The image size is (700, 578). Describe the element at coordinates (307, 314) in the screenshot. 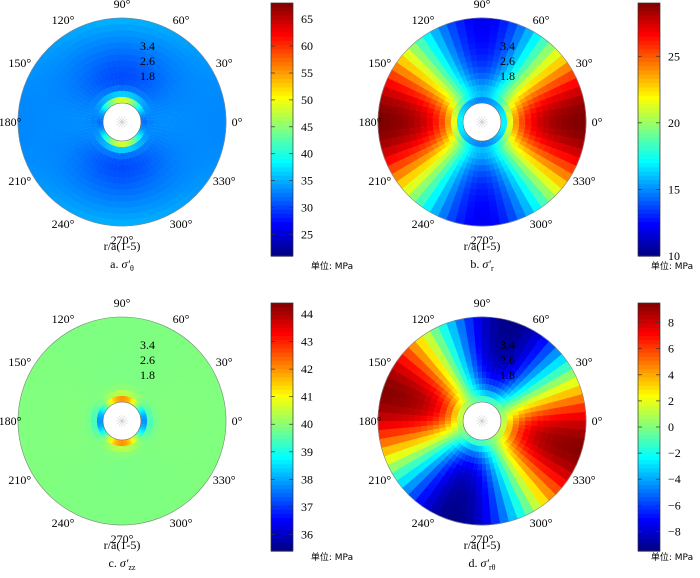

I see `colorbar-tick-label: 44` at that location.